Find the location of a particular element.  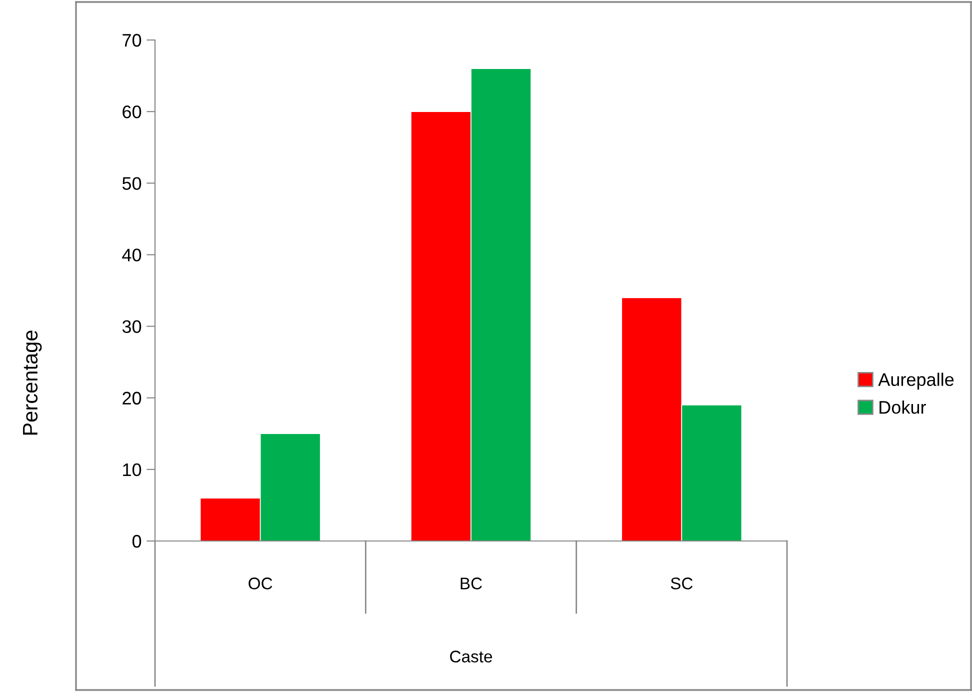

y-tick-label: 30 is located at coordinates (132, 327).